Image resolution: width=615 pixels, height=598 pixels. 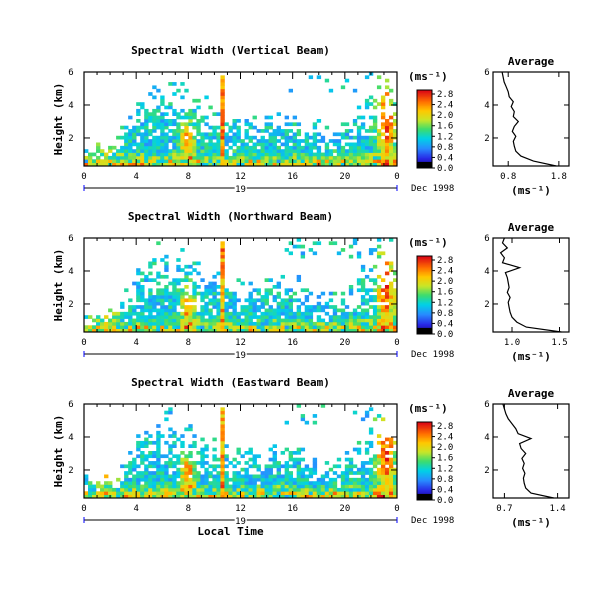 I want to click on profile-x-tick-label: 1.5, so click(x=559, y=343).